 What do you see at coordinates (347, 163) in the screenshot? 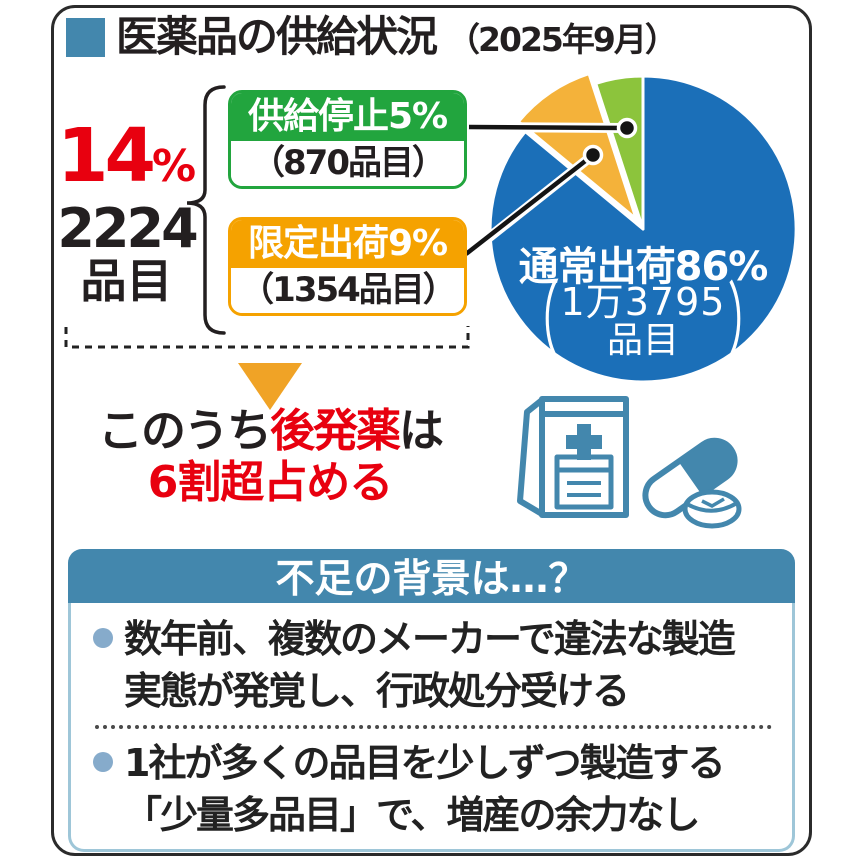
I see `stop-card-body: （870品目）` at bounding box center [347, 163].